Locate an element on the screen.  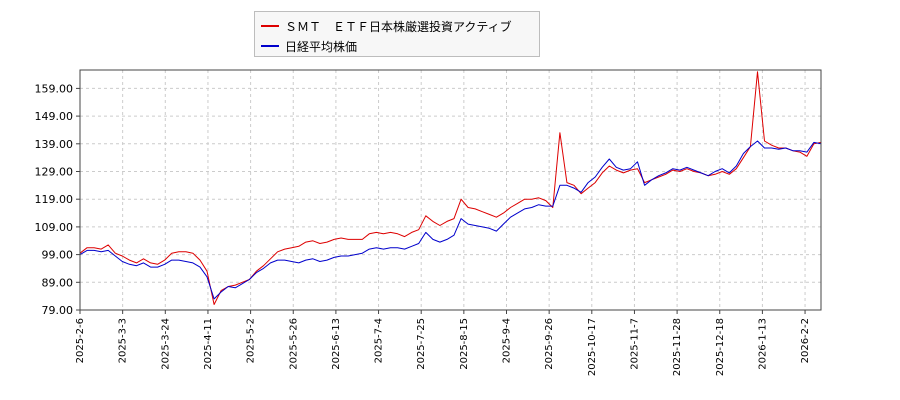
y-tick-label: 89.00 is located at coordinates (58, 282).